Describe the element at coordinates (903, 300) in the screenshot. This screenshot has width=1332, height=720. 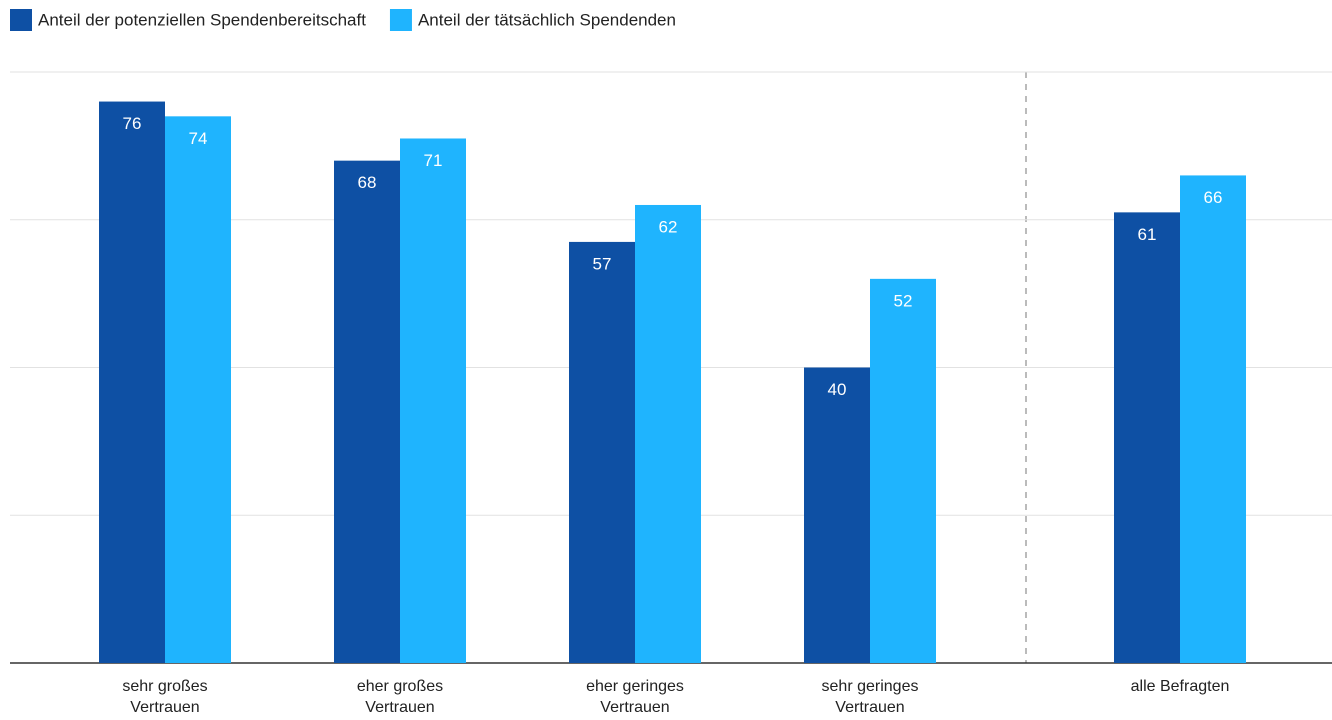
I see `value-label: 52` at that location.